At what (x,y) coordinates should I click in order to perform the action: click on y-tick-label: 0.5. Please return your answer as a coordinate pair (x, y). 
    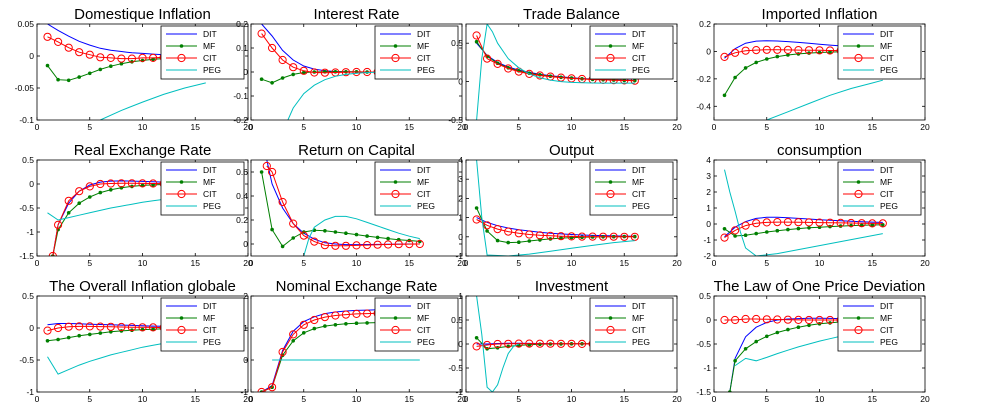
    Looking at the image, I should click on (28, 296).